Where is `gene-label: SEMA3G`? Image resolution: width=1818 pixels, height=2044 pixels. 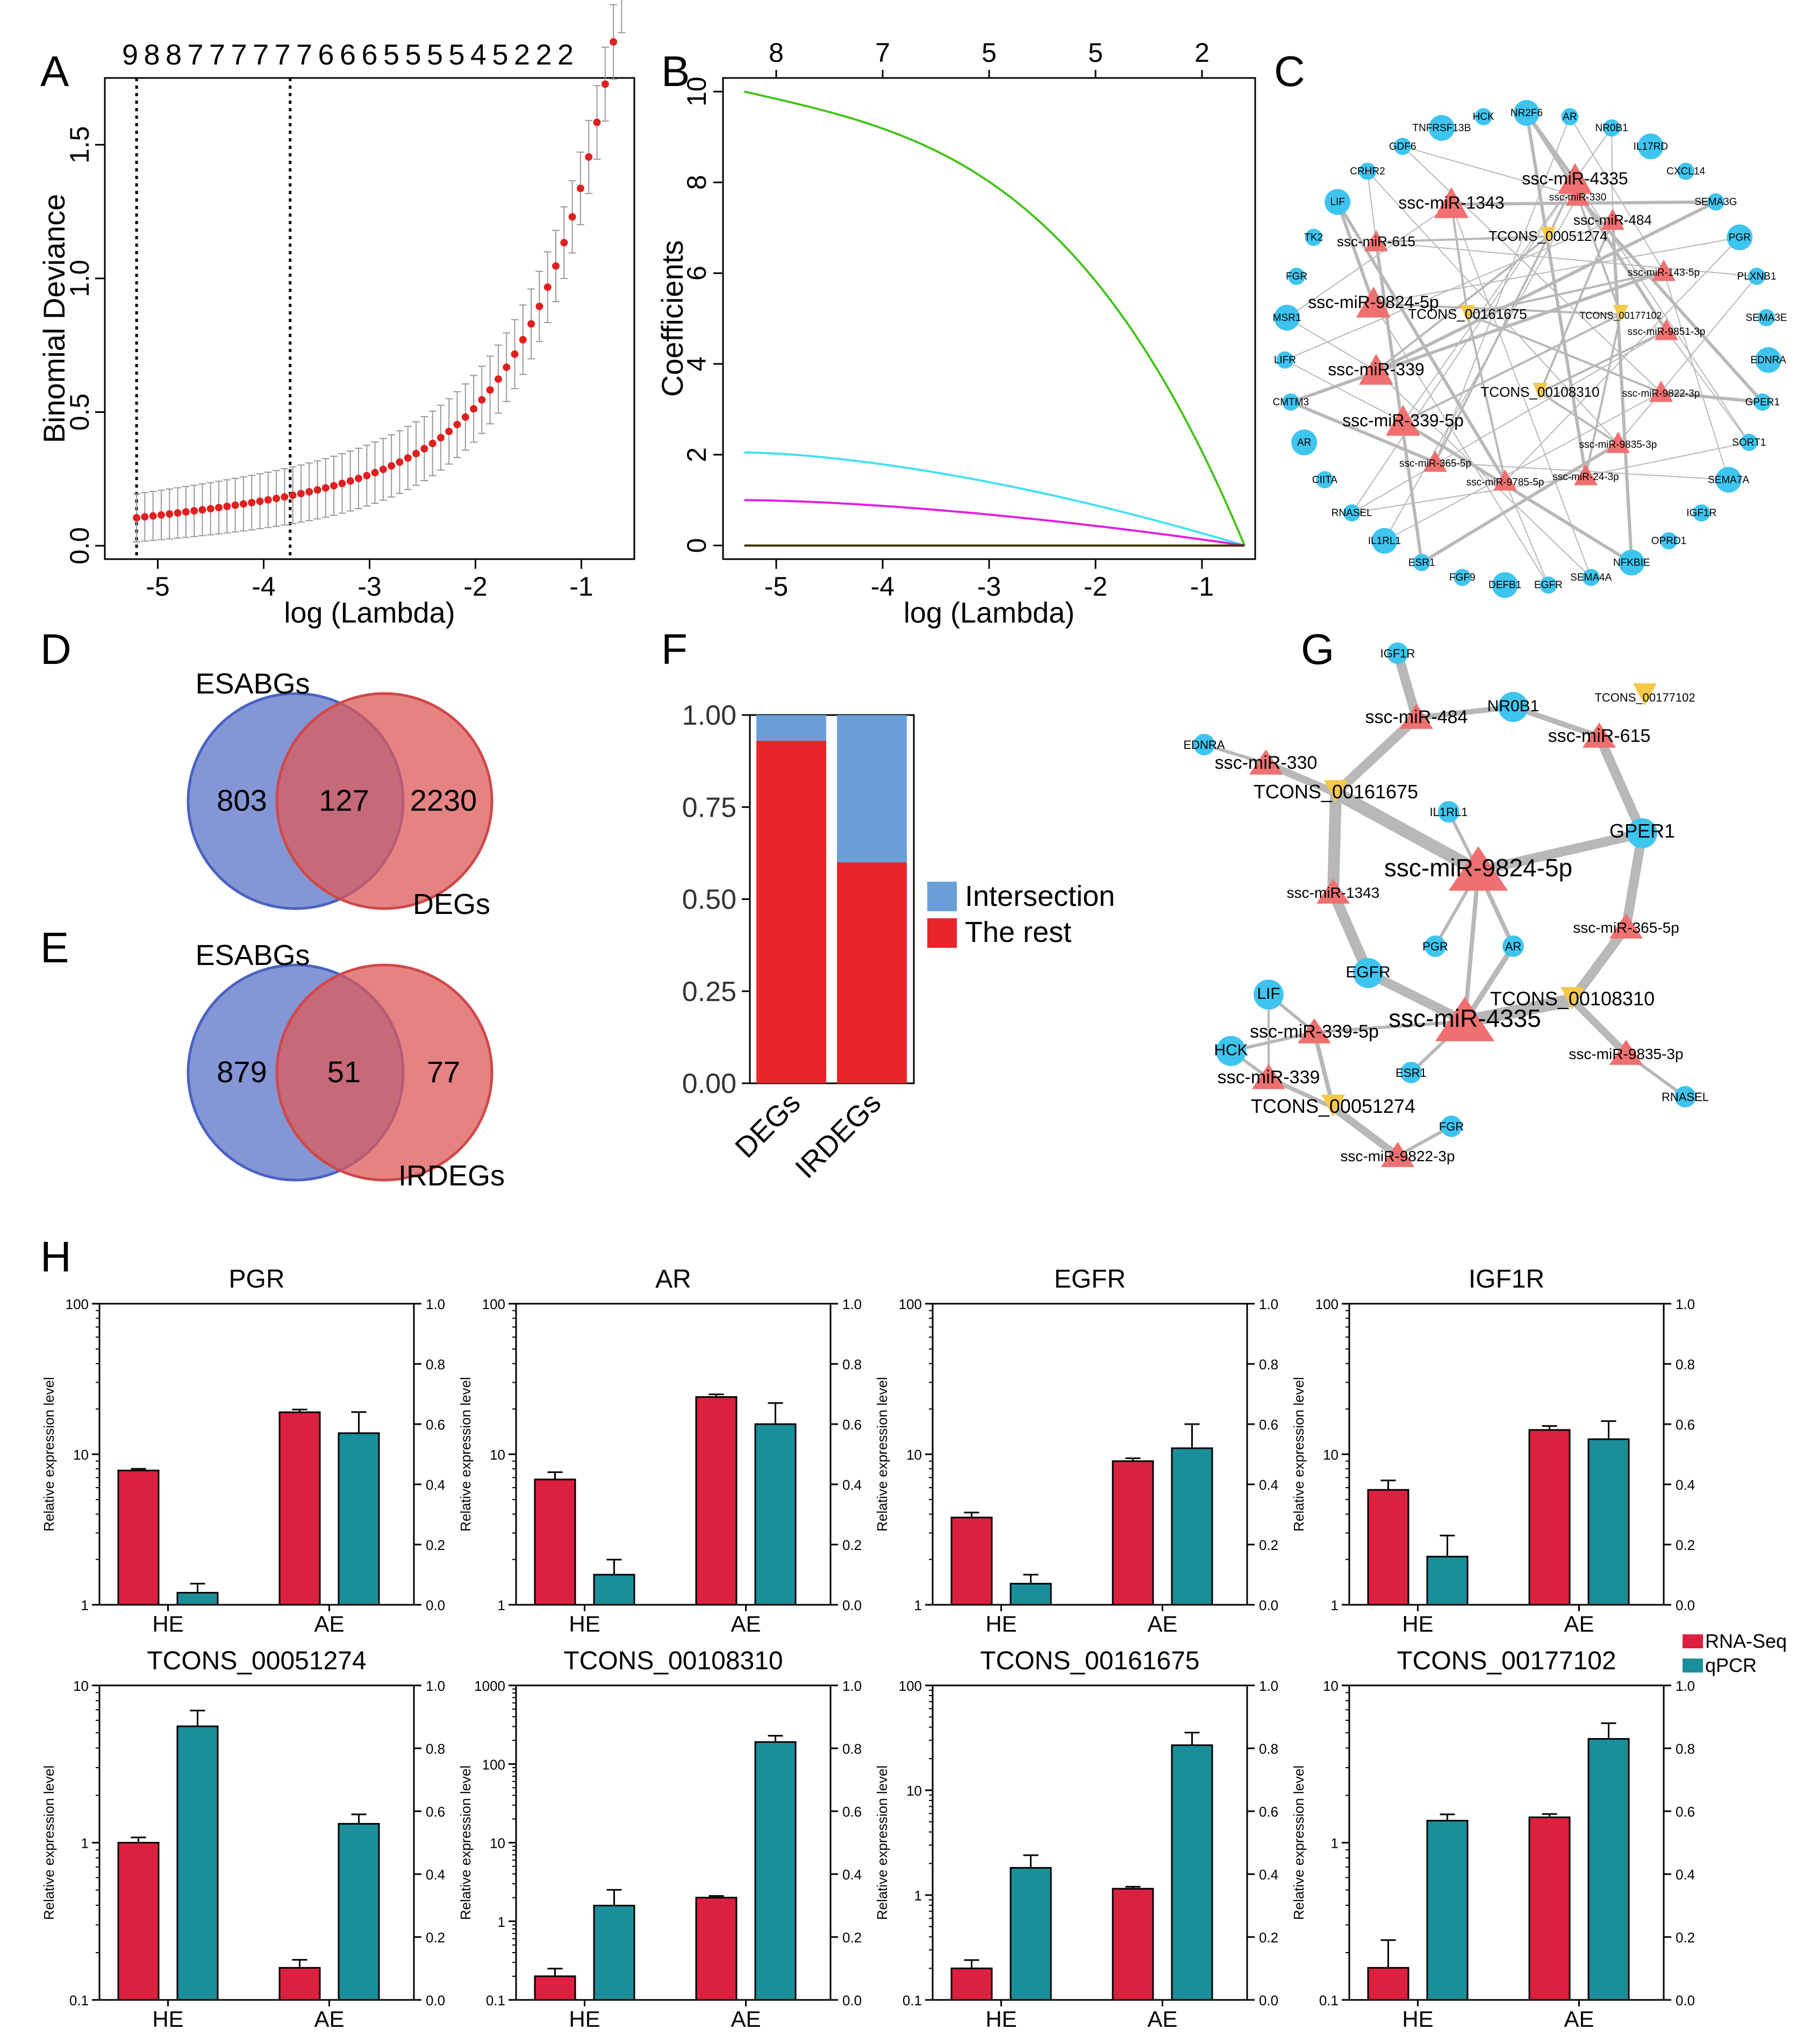 gene-label: SEMA3G is located at coordinates (1715, 202).